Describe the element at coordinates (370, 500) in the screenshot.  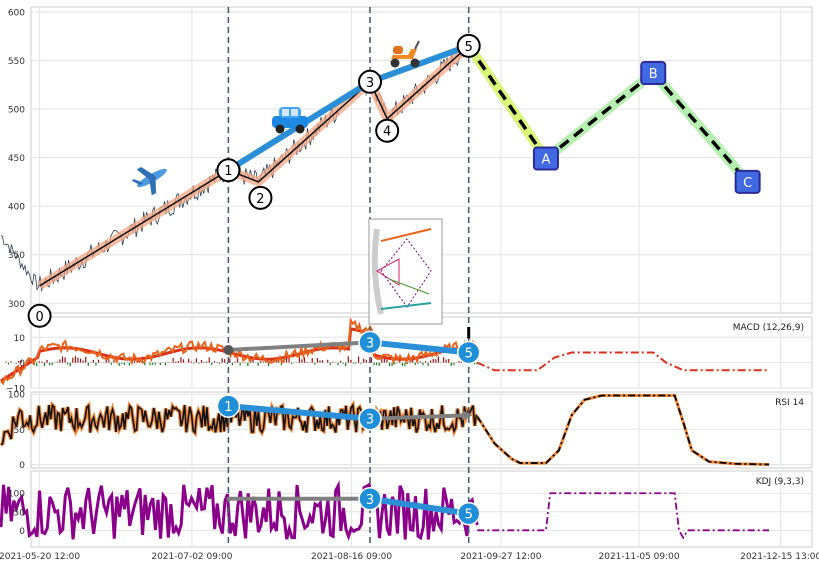
I see `divergence-marker-label: 3` at that location.